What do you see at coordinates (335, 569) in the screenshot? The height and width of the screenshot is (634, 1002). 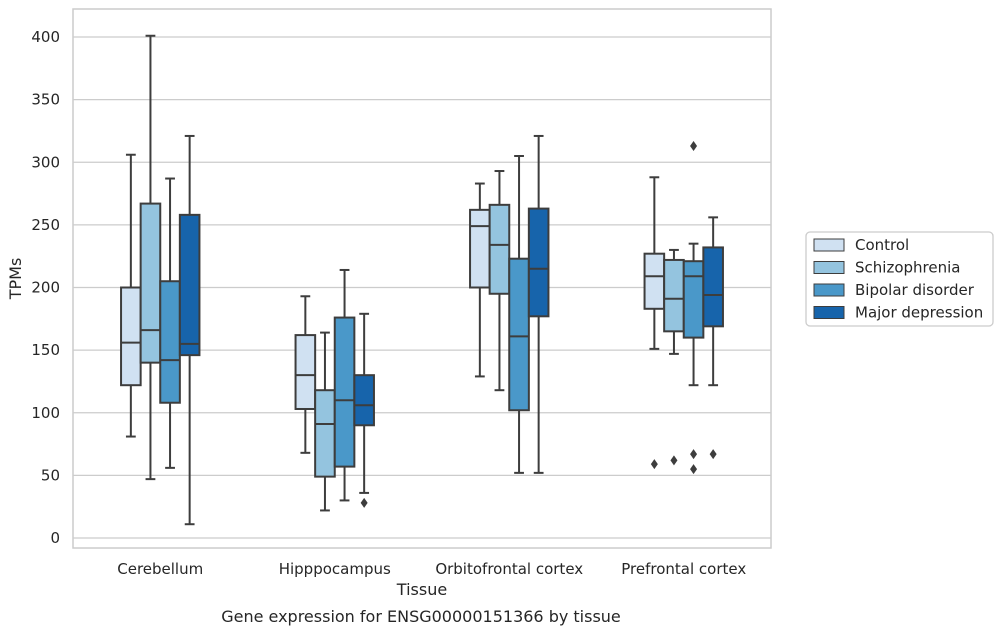 I see `x-tick-label: Hipppocampus` at bounding box center [335, 569].